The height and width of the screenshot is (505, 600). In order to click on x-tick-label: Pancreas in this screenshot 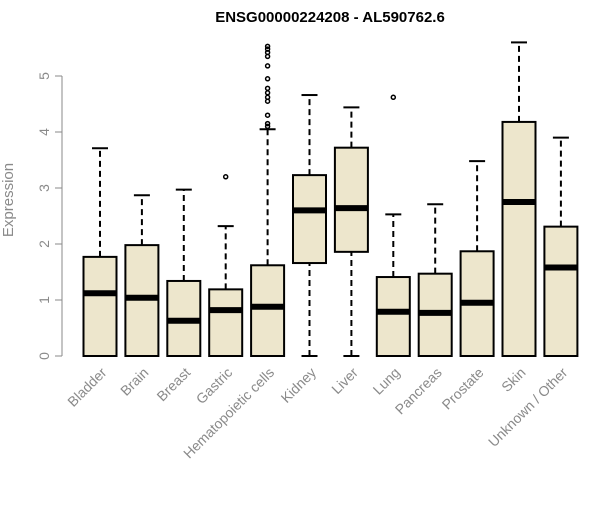, I will do `click(418, 390)`.